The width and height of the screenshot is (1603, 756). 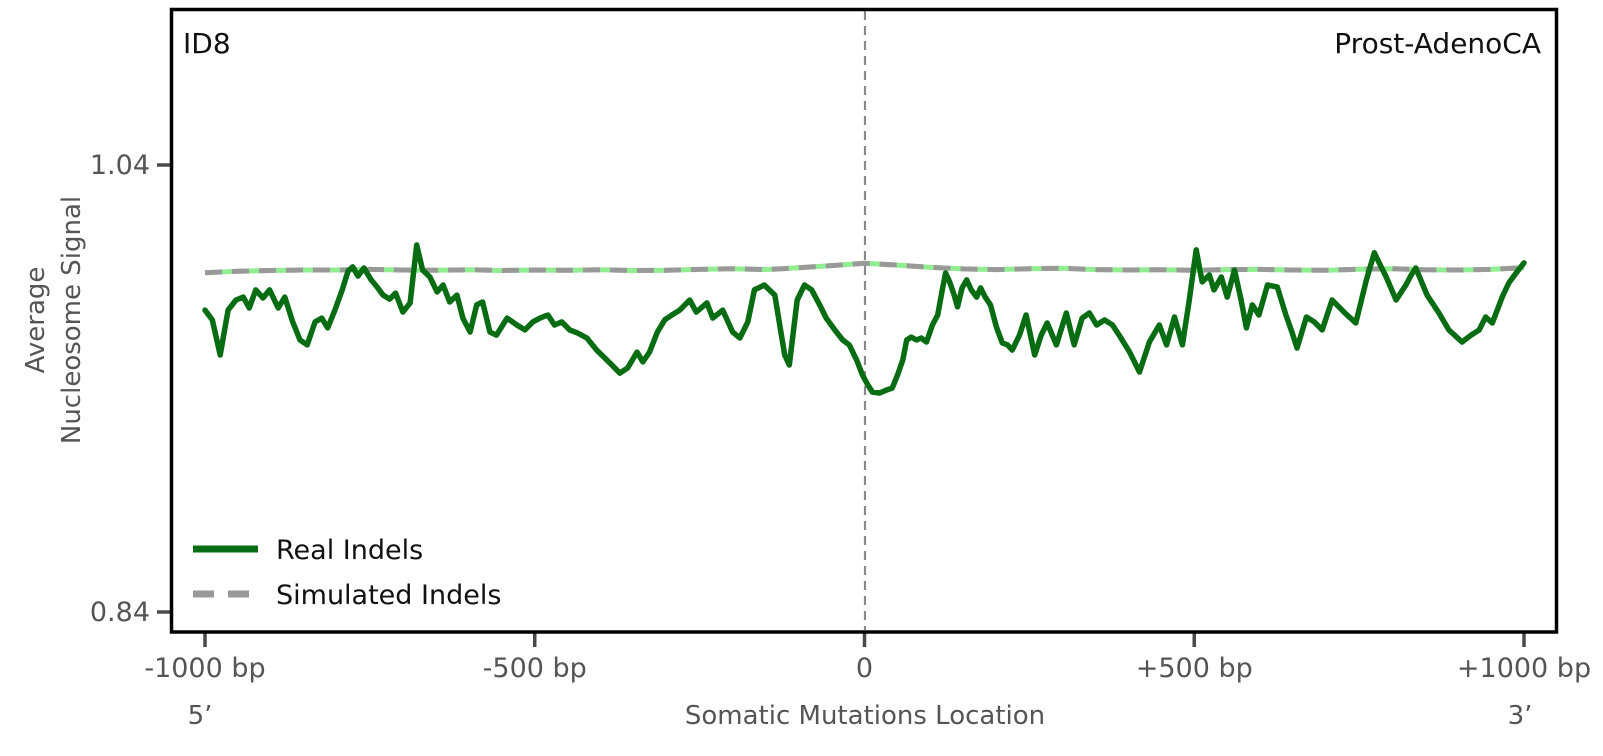 I want to click on legend: Real Indels Simulated Indels, so click(x=347, y=573).